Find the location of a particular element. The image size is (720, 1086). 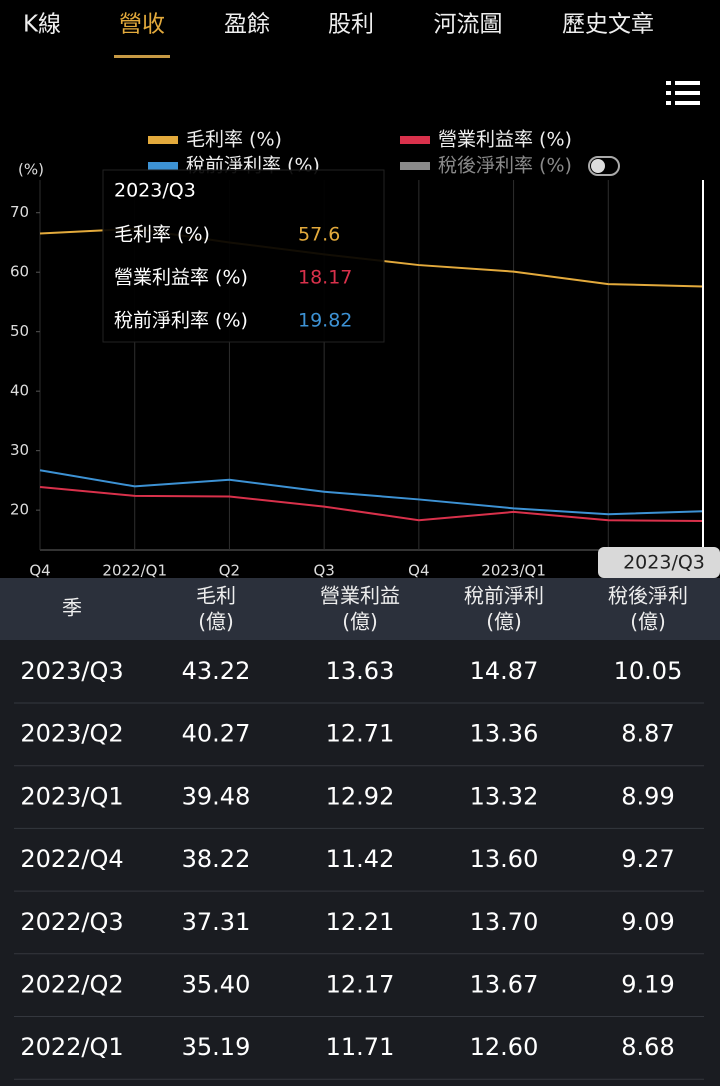

table-cell: 10.05 is located at coordinates (648, 671).